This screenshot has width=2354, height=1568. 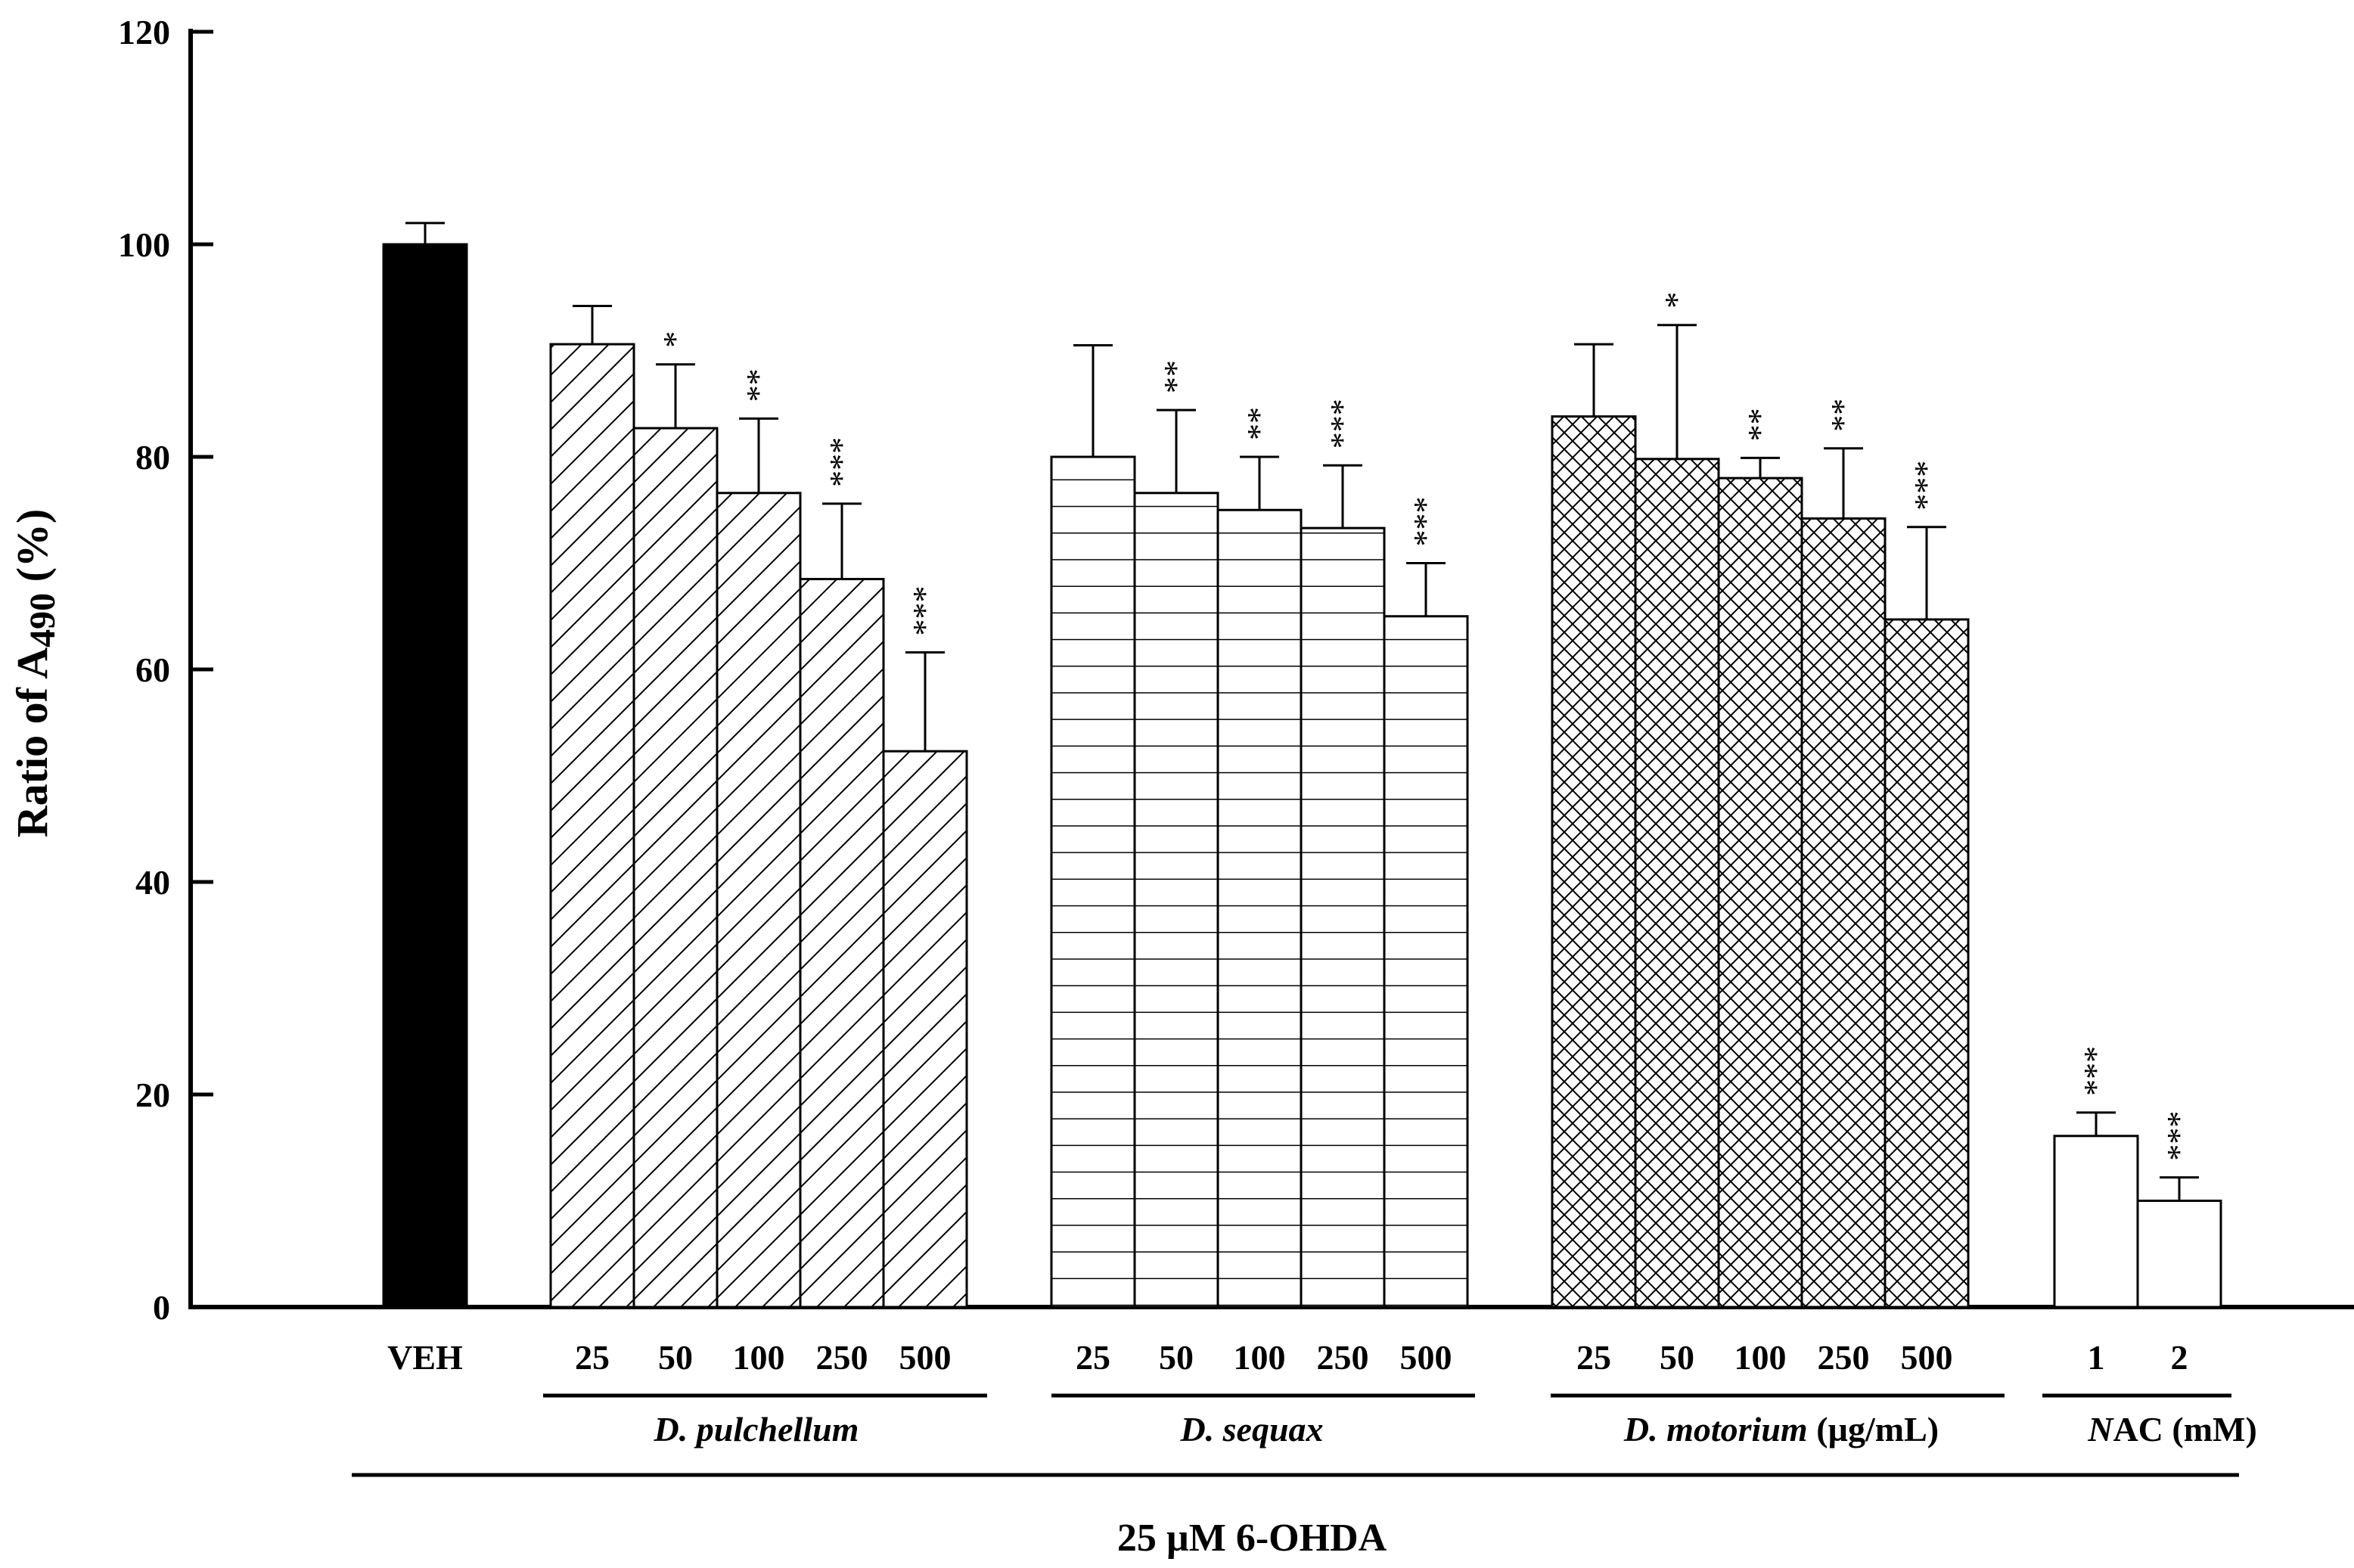 What do you see at coordinates (2096, 1358) in the screenshot?
I see `category-label: 1` at bounding box center [2096, 1358].